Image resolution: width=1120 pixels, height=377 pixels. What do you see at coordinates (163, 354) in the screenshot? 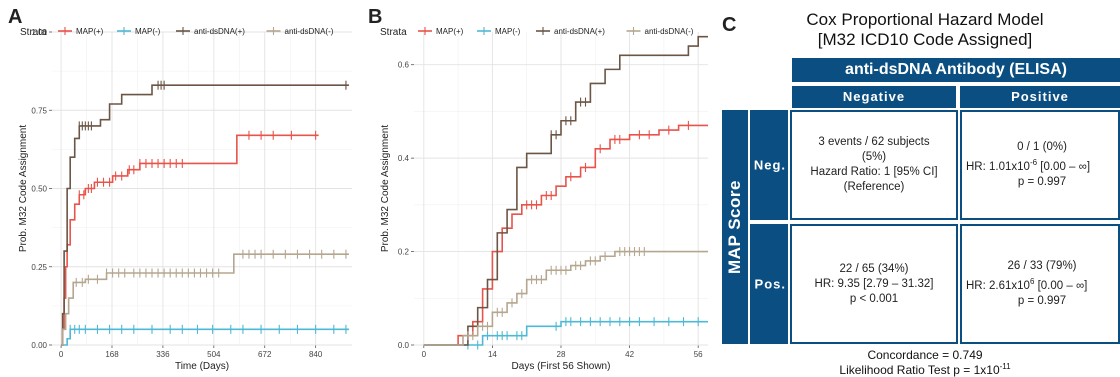
I see `x-tick-label: 336` at bounding box center [163, 354].